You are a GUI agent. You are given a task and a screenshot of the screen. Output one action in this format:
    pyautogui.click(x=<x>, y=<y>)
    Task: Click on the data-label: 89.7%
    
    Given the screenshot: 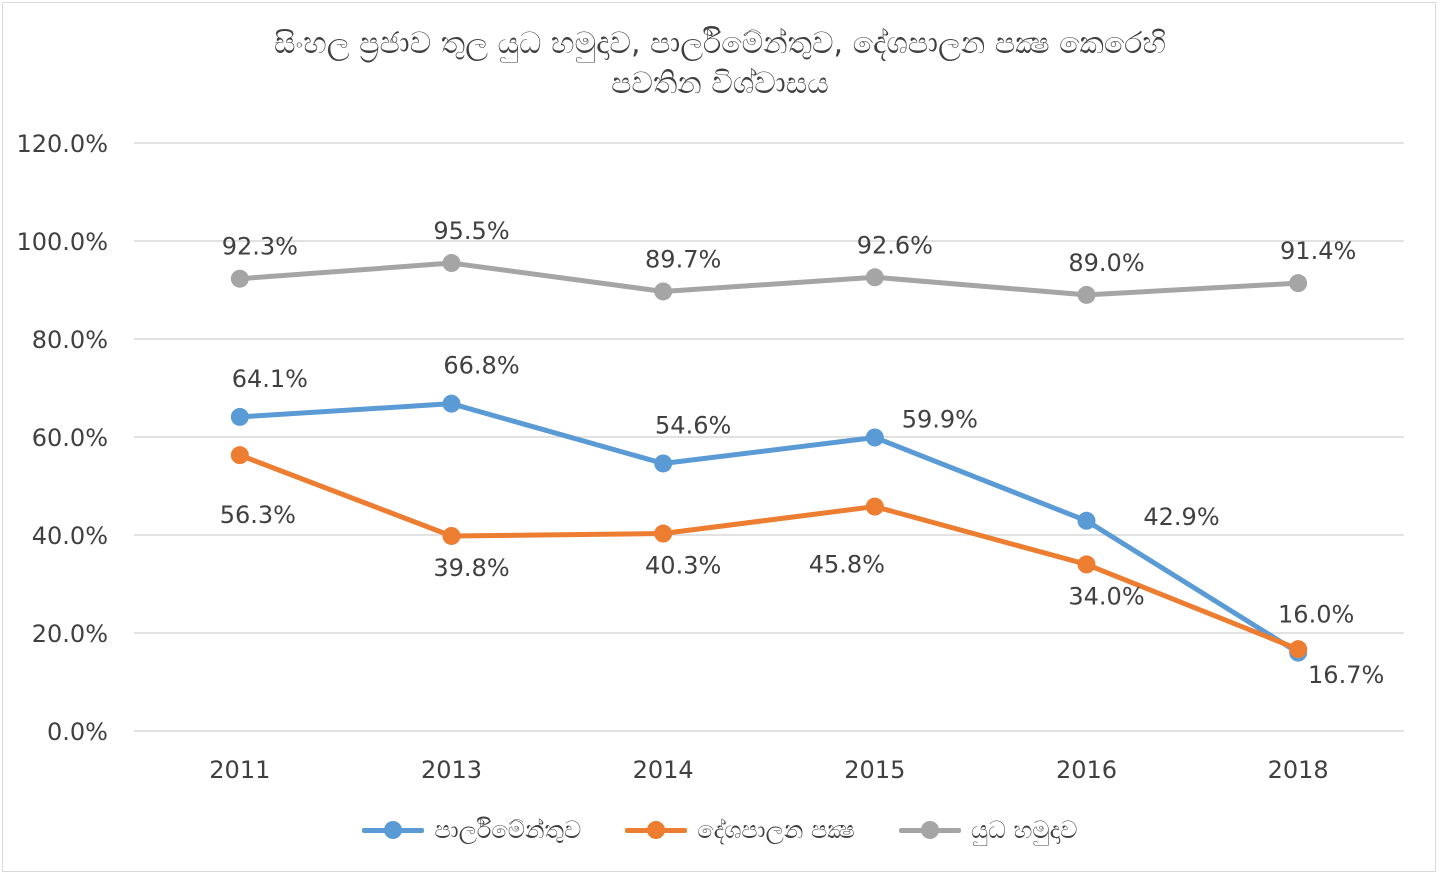 What is the action you would take?
    pyautogui.click(x=683, y=259)
    